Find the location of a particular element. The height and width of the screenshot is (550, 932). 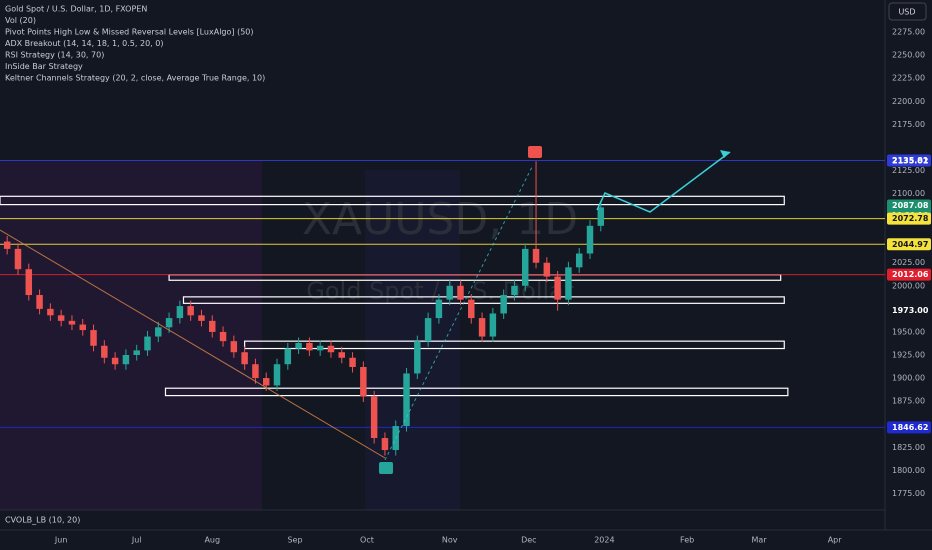

x-tick-label: Jul is located at coordinates (136, 540).